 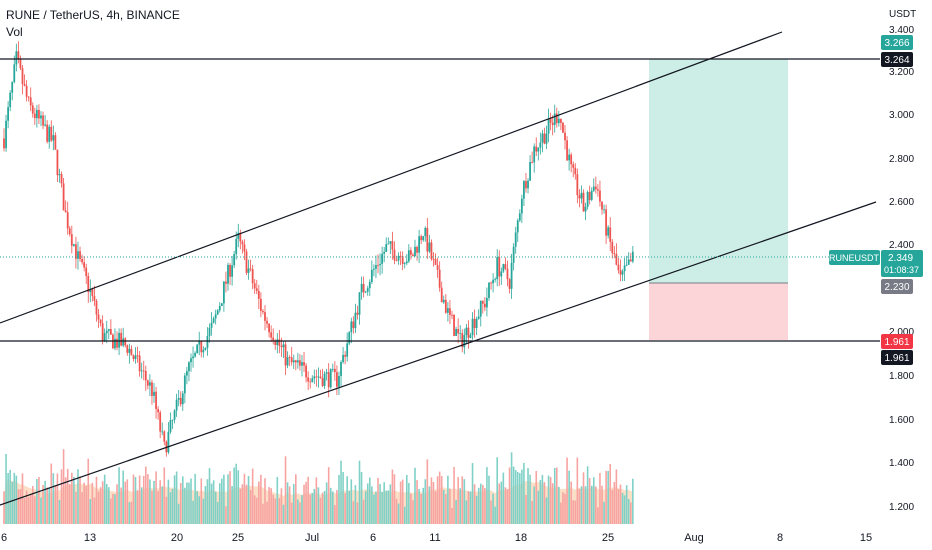 I want to click on volume-indicator-label: Vol, so click(x=14, y=32).